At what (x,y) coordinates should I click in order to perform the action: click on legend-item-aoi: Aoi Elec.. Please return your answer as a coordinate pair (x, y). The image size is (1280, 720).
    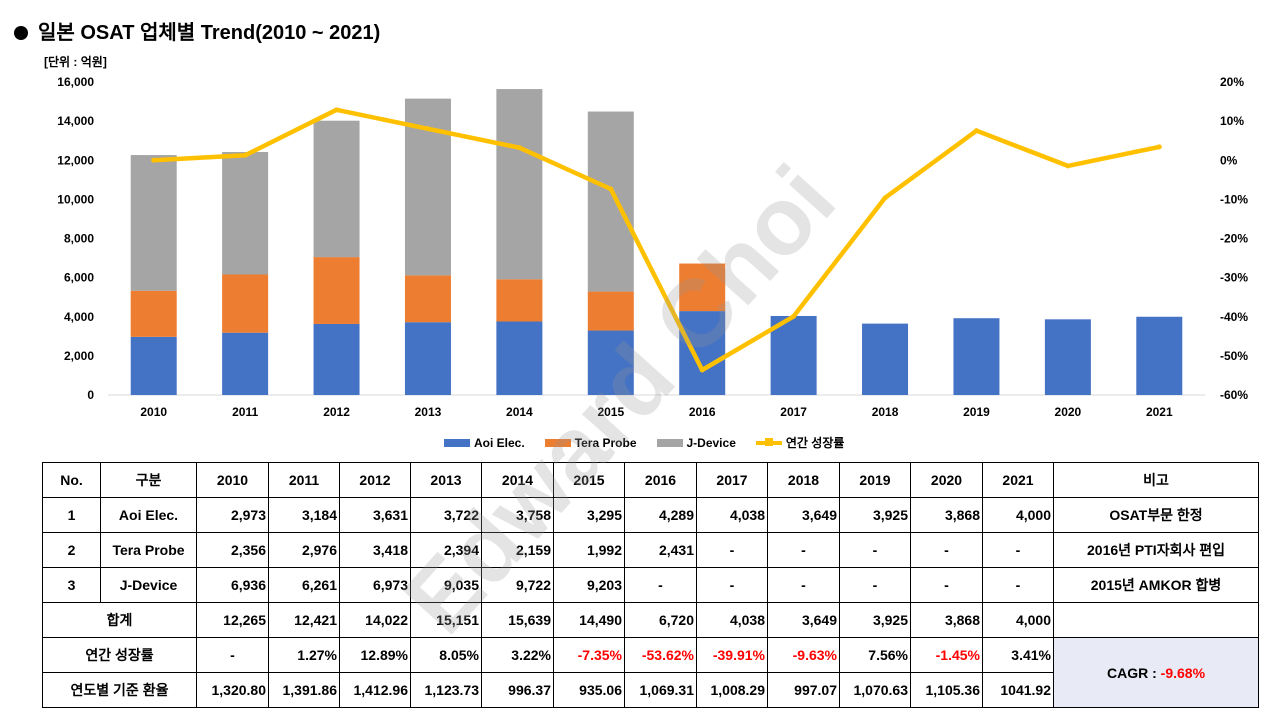
    Looking at the image, I should click on (484, 442).